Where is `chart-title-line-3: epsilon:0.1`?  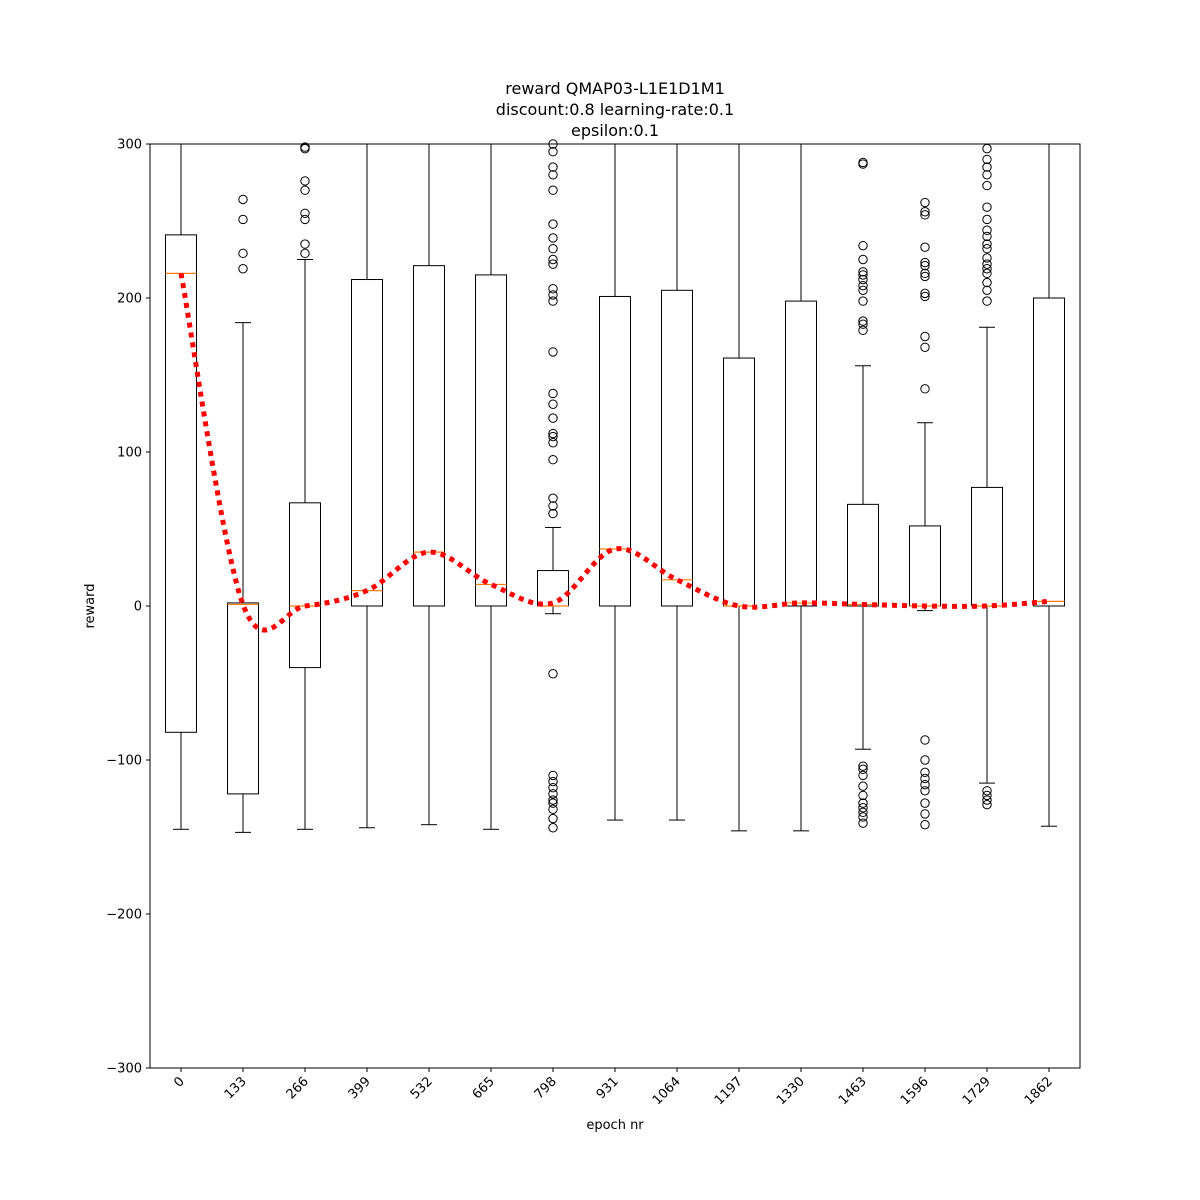 chart-title-line-3: epsilon:0.1 is located at coordinates (615, 130).